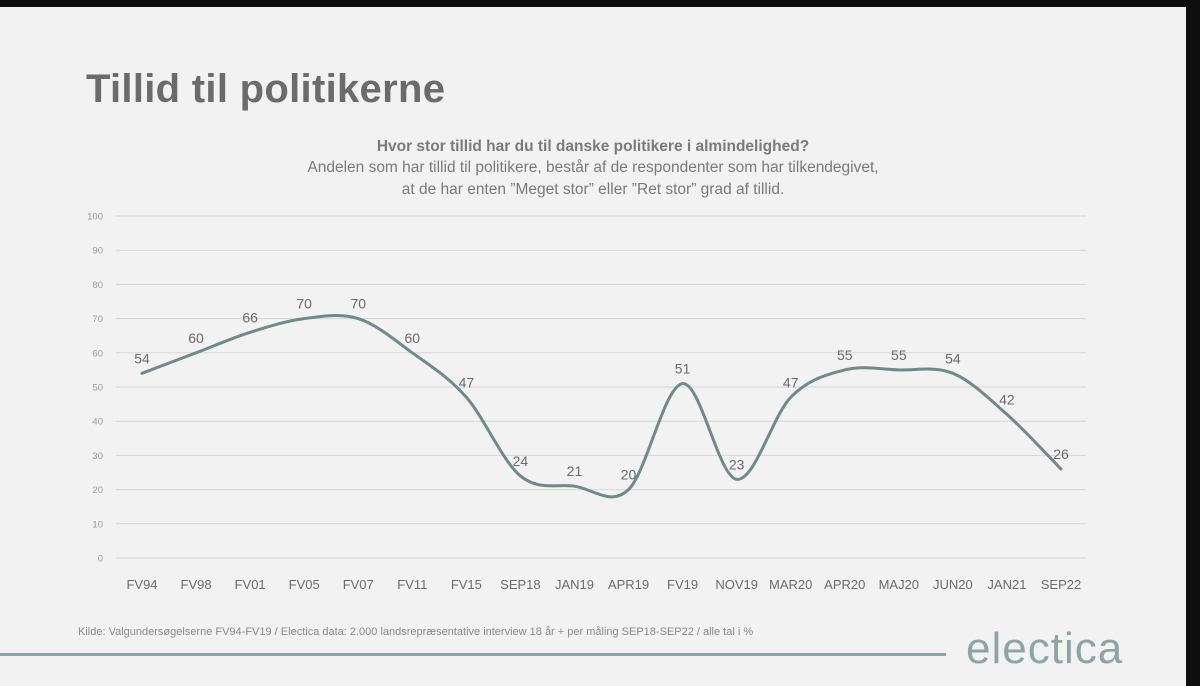  I want to click on y-tick-label-10: 10, so click(97, 524).